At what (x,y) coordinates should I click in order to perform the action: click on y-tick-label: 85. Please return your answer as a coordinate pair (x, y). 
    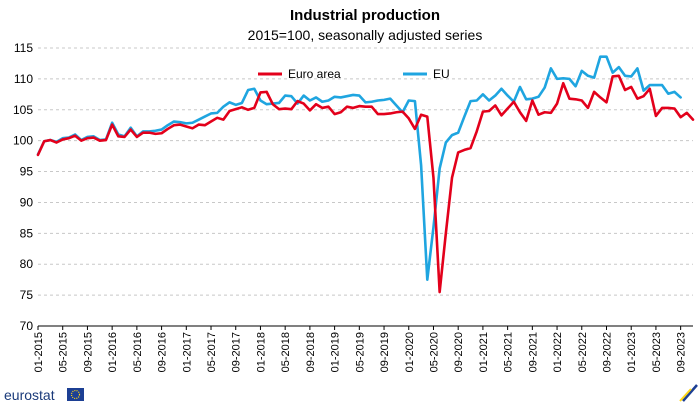
    Looking at the image, I should click on (27, 233).